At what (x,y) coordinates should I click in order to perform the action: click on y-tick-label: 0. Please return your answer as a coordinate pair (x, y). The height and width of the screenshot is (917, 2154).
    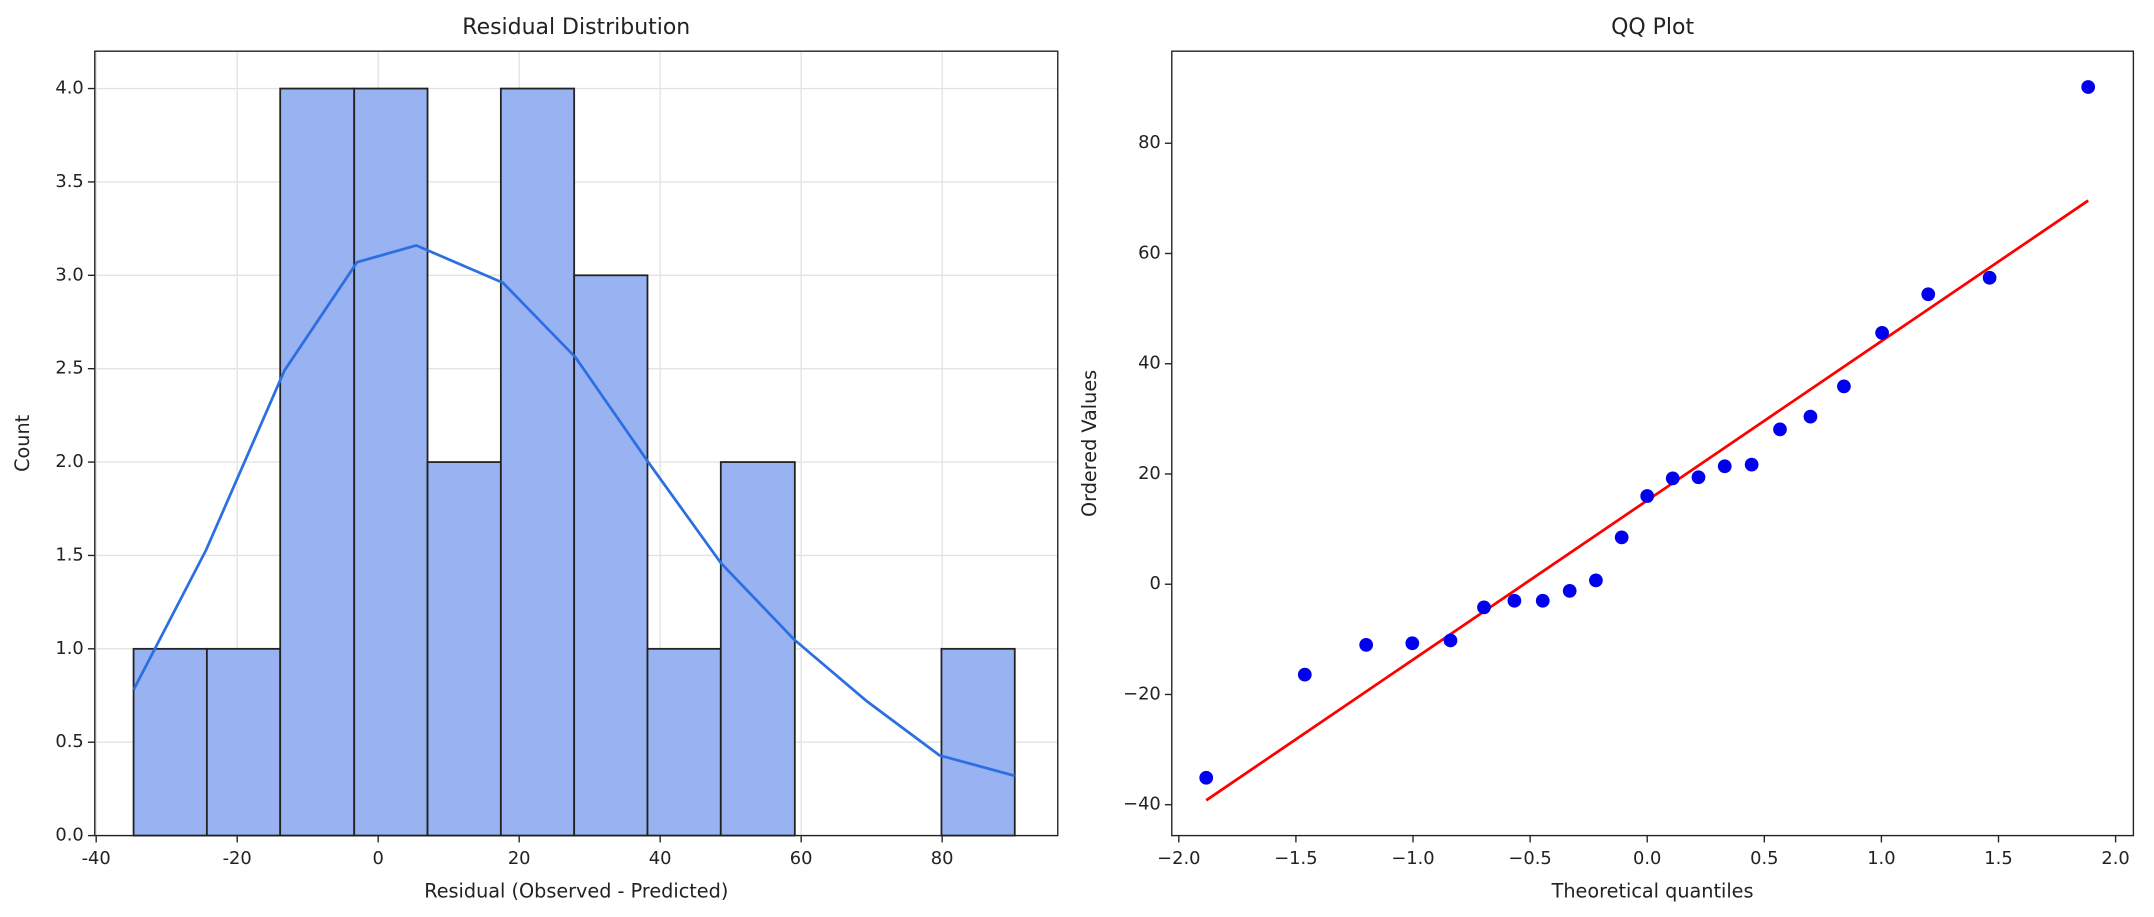
    Looking at the image, I should click on (1154, 583).